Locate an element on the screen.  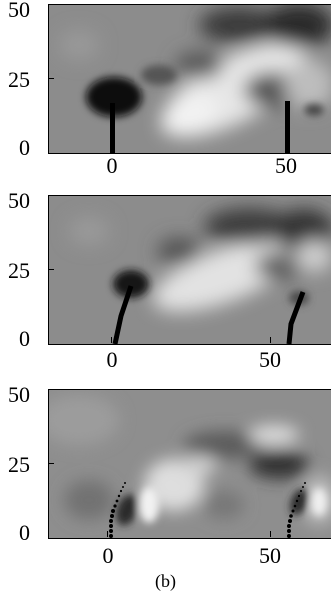
dotted-flap-right is located at coordinates (296, 510).